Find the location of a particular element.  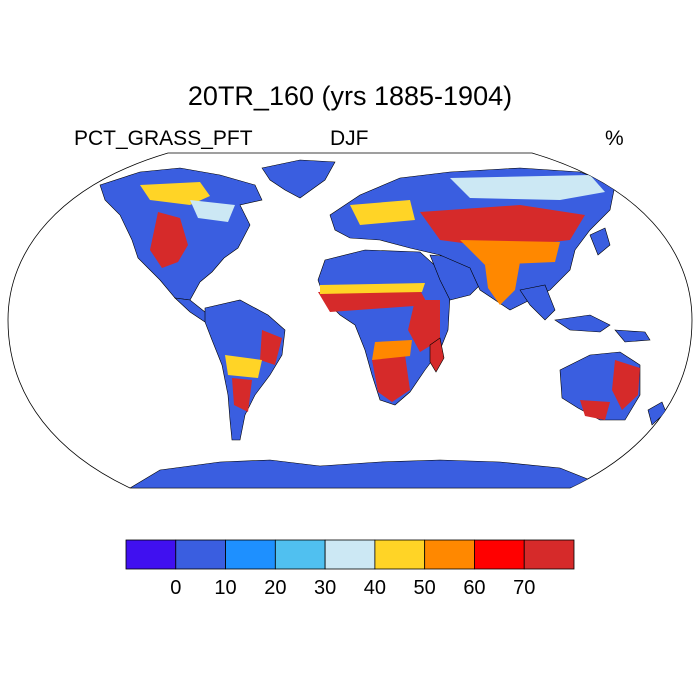

japan is located at coordinates (600, 241).